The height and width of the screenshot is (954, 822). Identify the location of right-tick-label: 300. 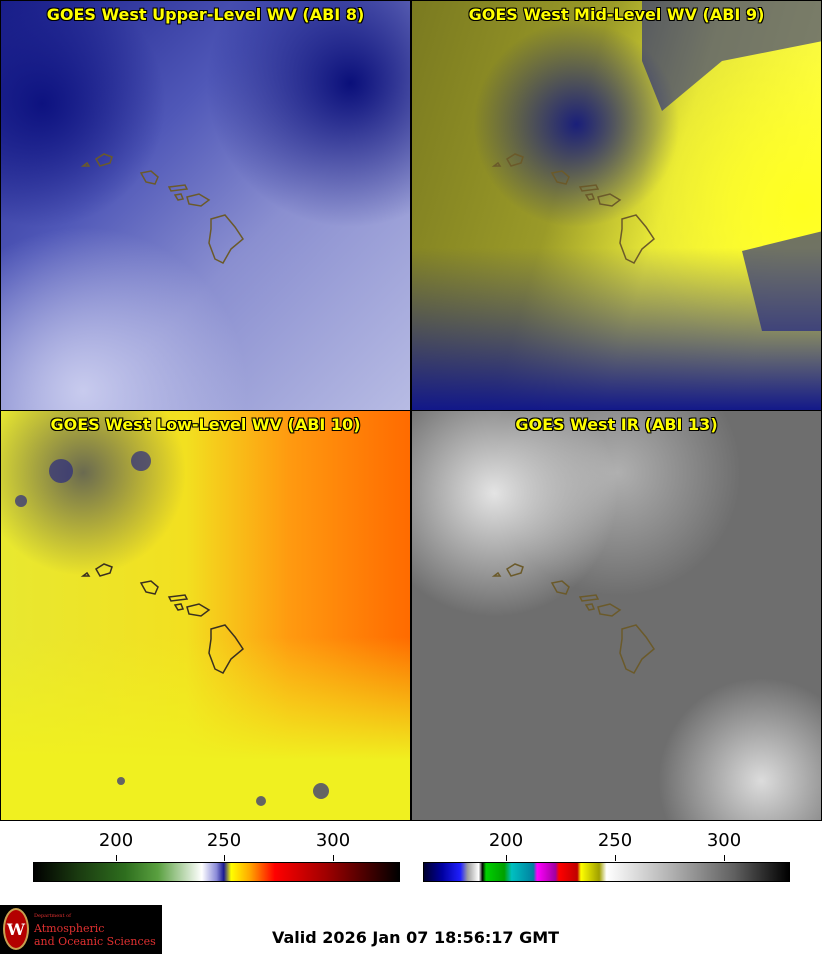
(724, 840).